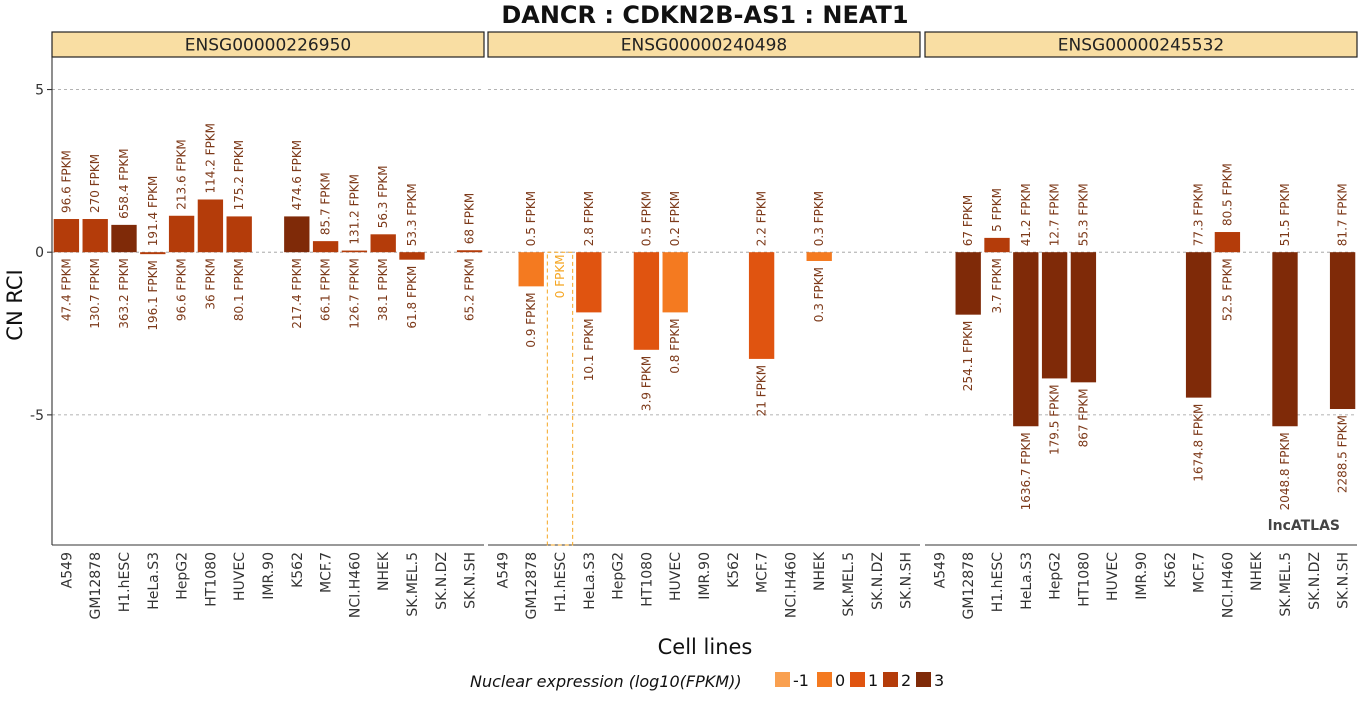  I want to click on x-tick-label: K562, so click(734, 570).